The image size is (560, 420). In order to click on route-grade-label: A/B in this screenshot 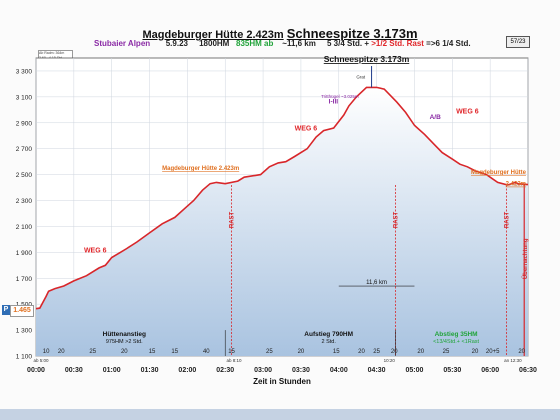, I will do `click(436, 117)`.